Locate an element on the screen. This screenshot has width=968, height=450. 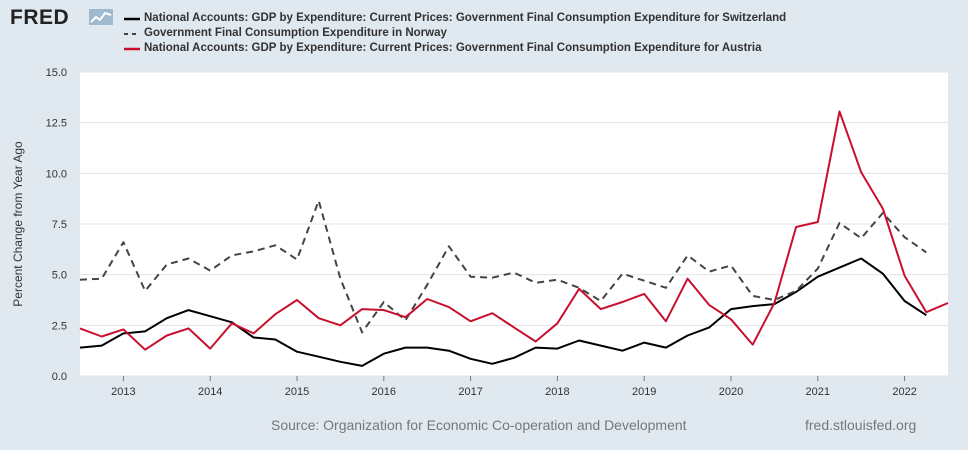
x-tick-label: 2020 is located at coordinates (731, 392).